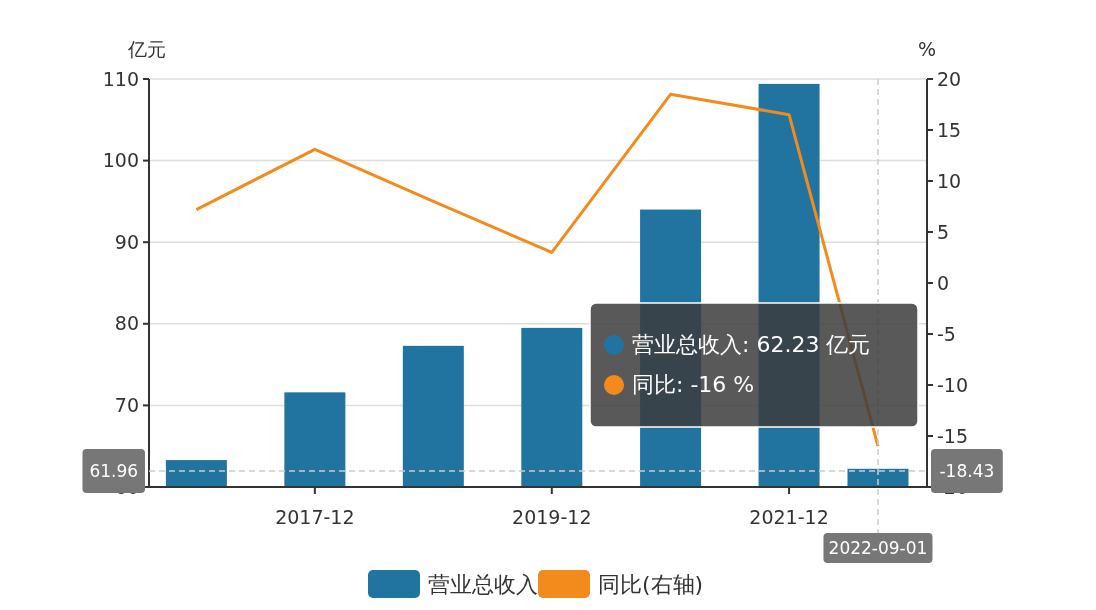 The height and width of the screenshot is (610, 1096). I want to click on annotation: 同比: -16 %, so click(693, 384).